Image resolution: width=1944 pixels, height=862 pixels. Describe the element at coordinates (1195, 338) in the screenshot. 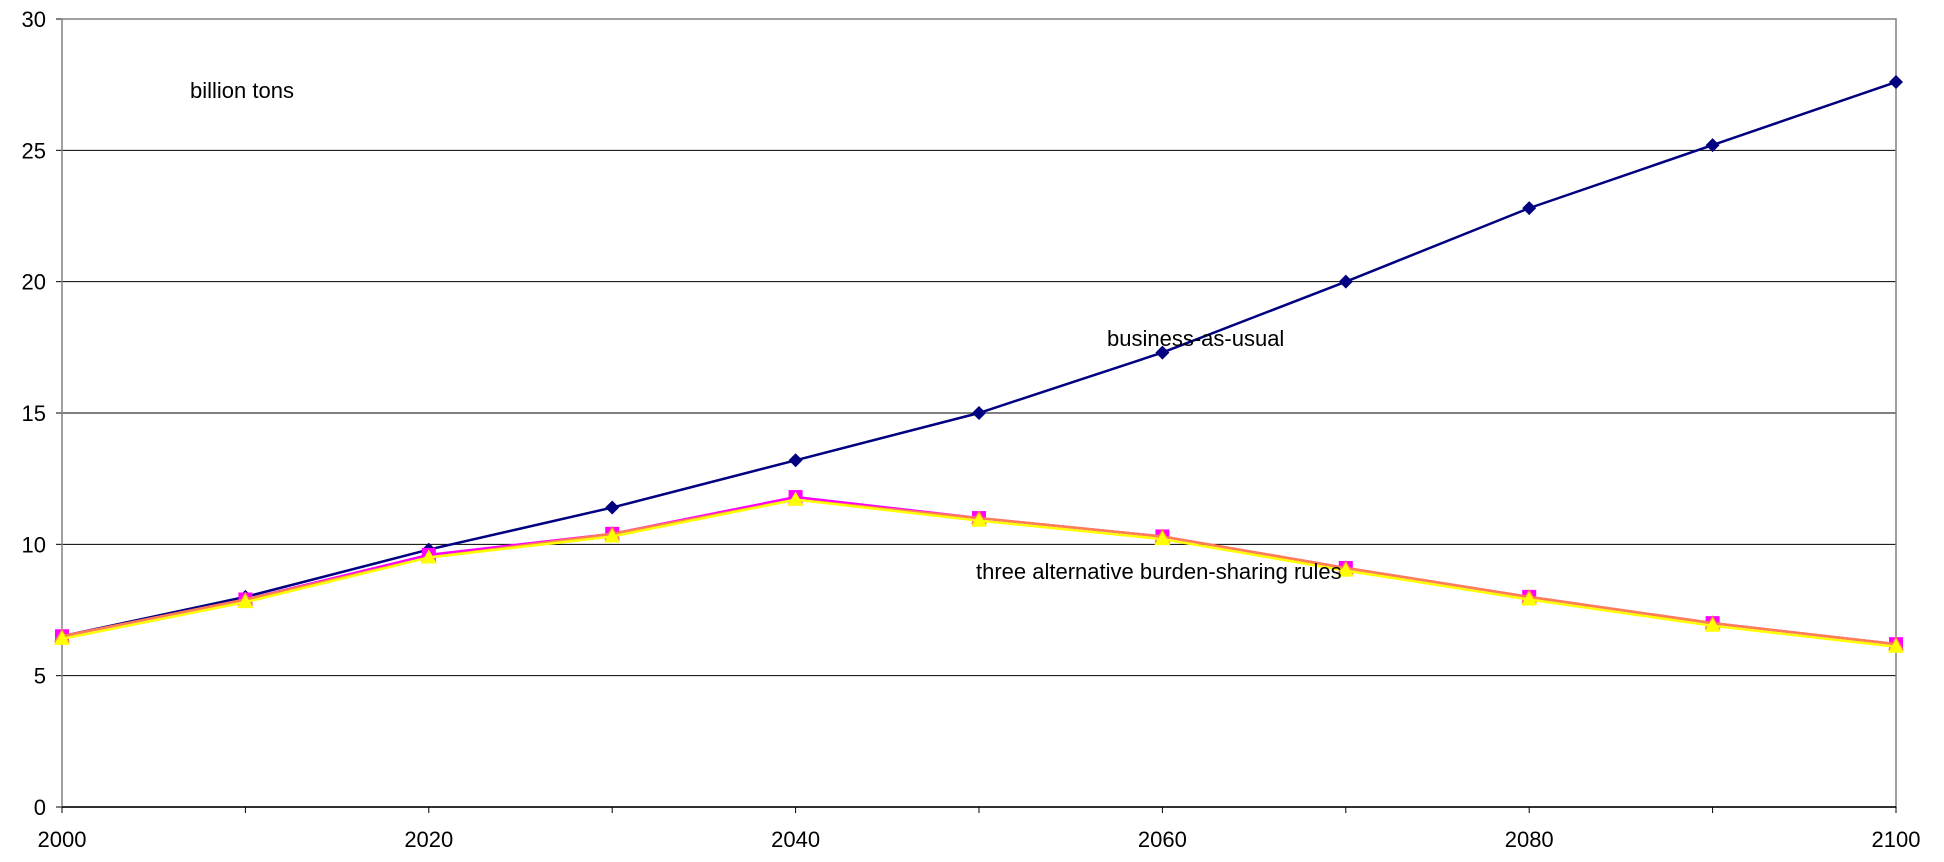

I see `bau-annotation: business-as-usual` at that location.